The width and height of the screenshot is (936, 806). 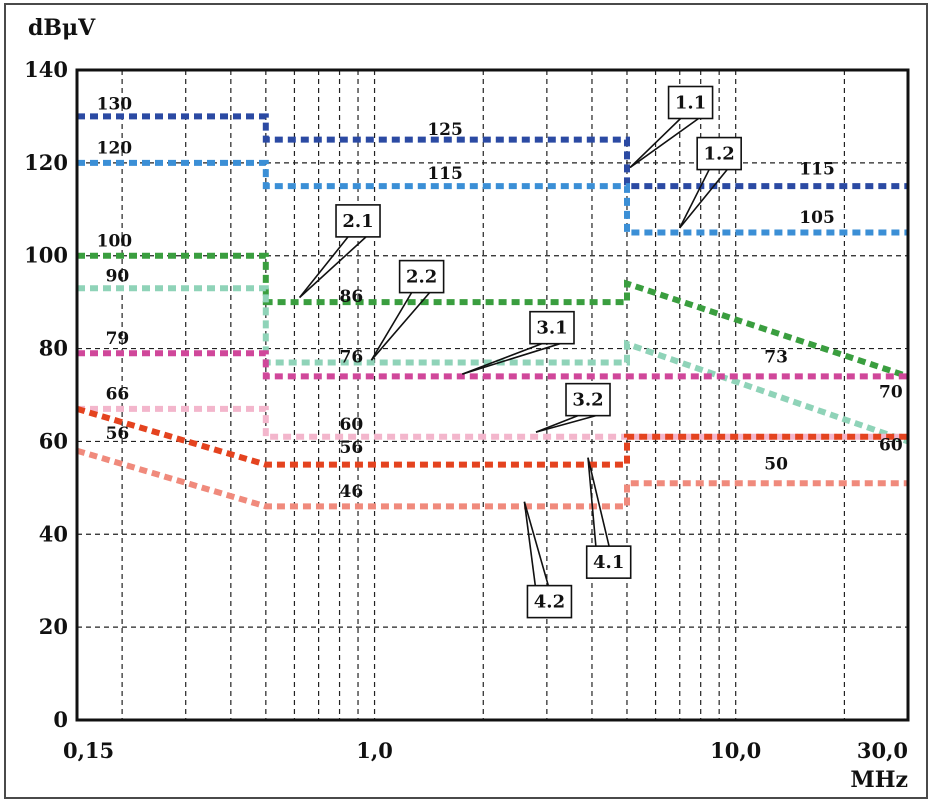 What do you see at coordinates (53, 348) in the screenshot?
I see `y-tick-label: 80` at bounding box center [53, 348].